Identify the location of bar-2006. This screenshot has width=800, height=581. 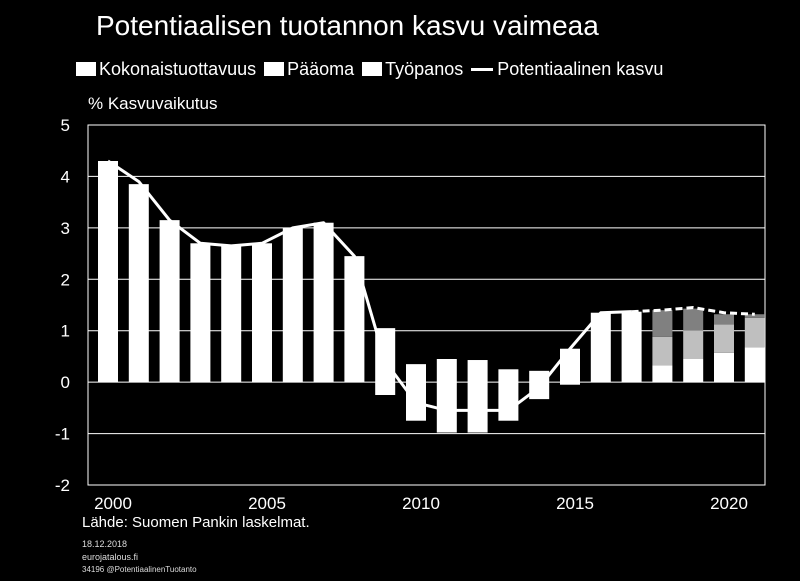
(292, 305).